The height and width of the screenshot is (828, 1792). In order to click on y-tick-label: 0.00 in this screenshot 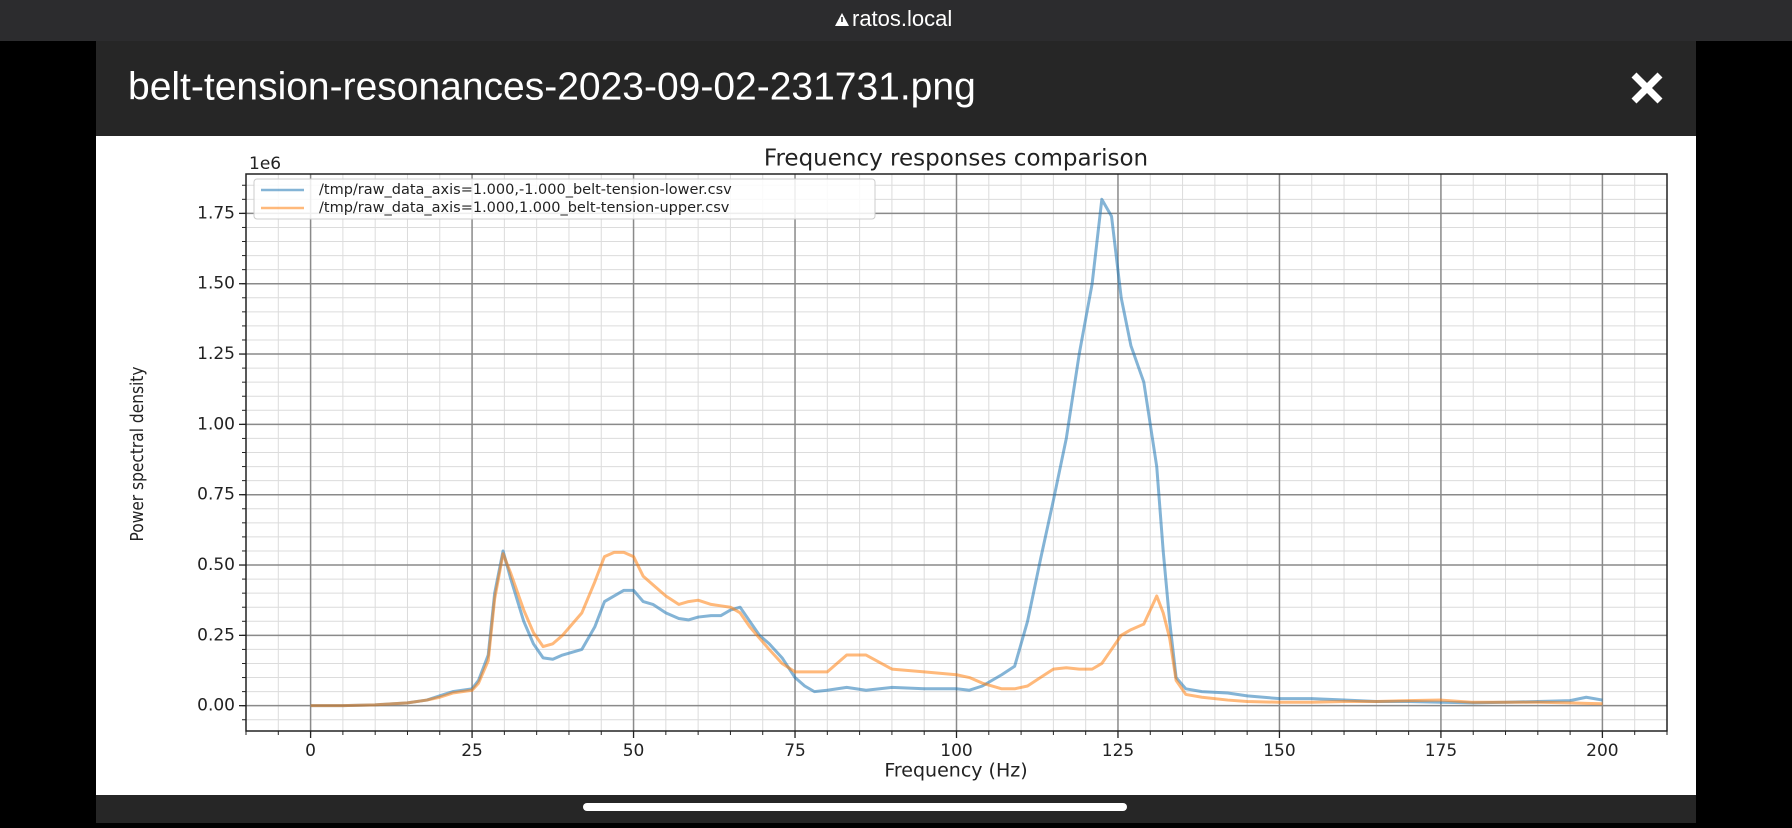, I will do `click(216, 706)`.